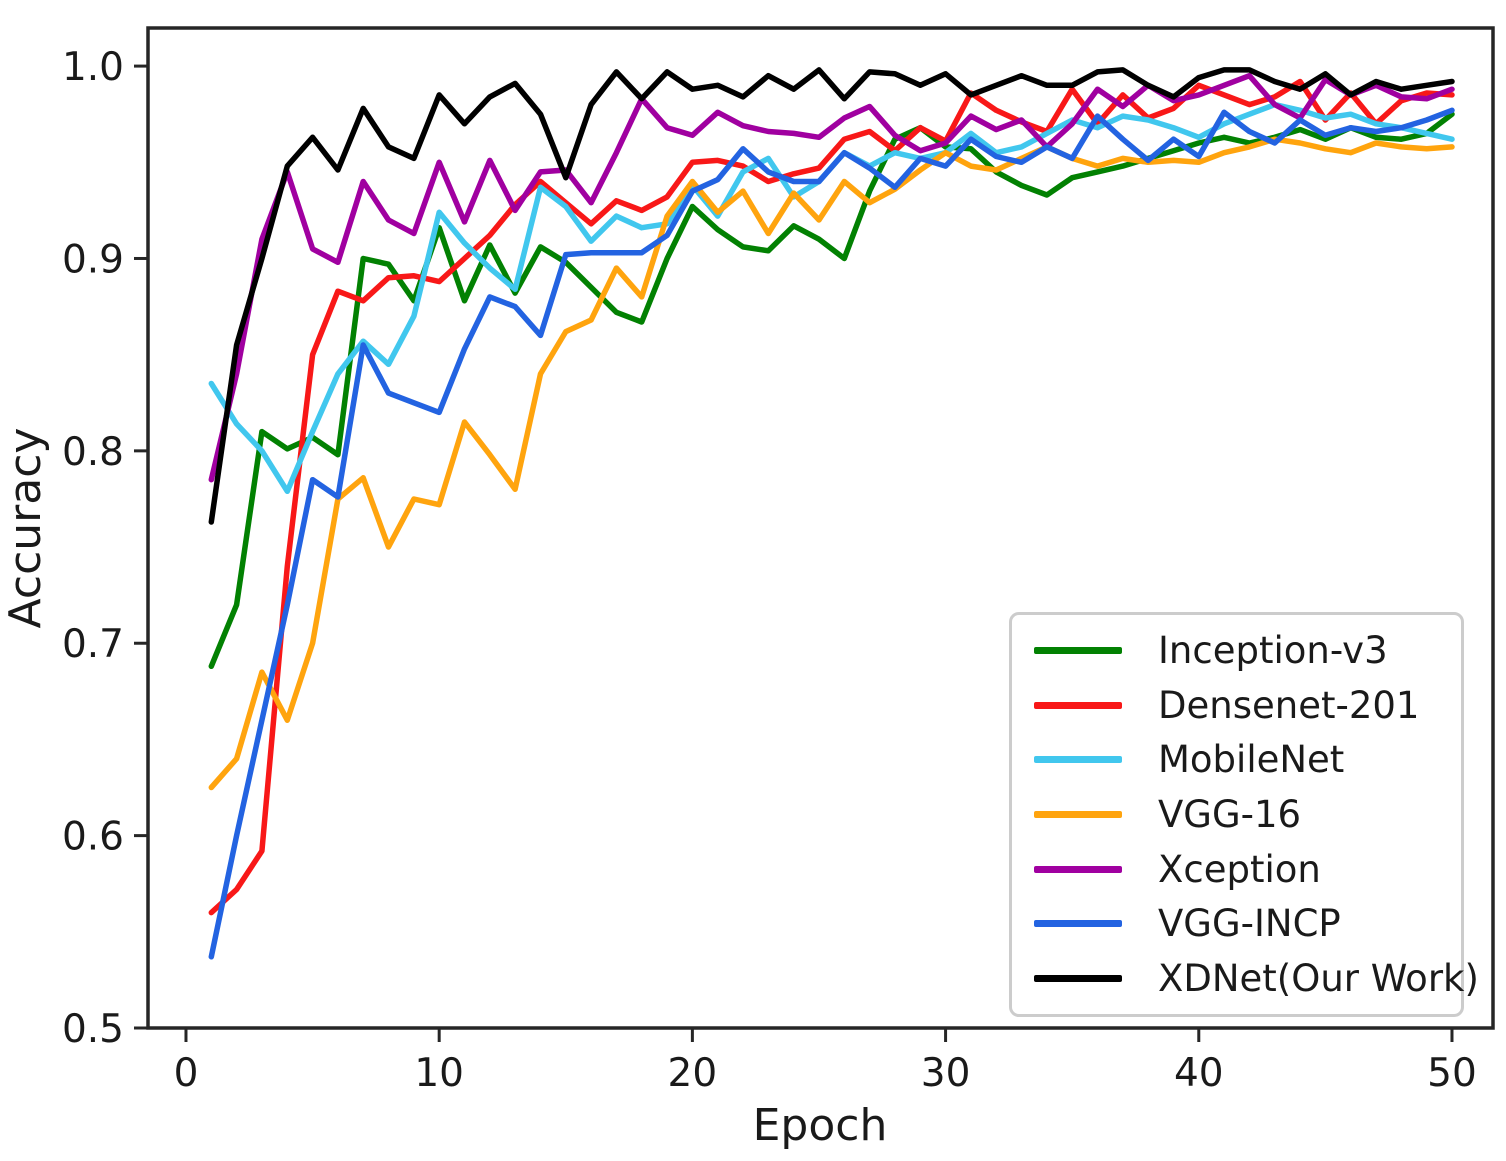 The image size is (1506, 1161). I want to click on x-axis-label: Epoch, so click(820, 1125).